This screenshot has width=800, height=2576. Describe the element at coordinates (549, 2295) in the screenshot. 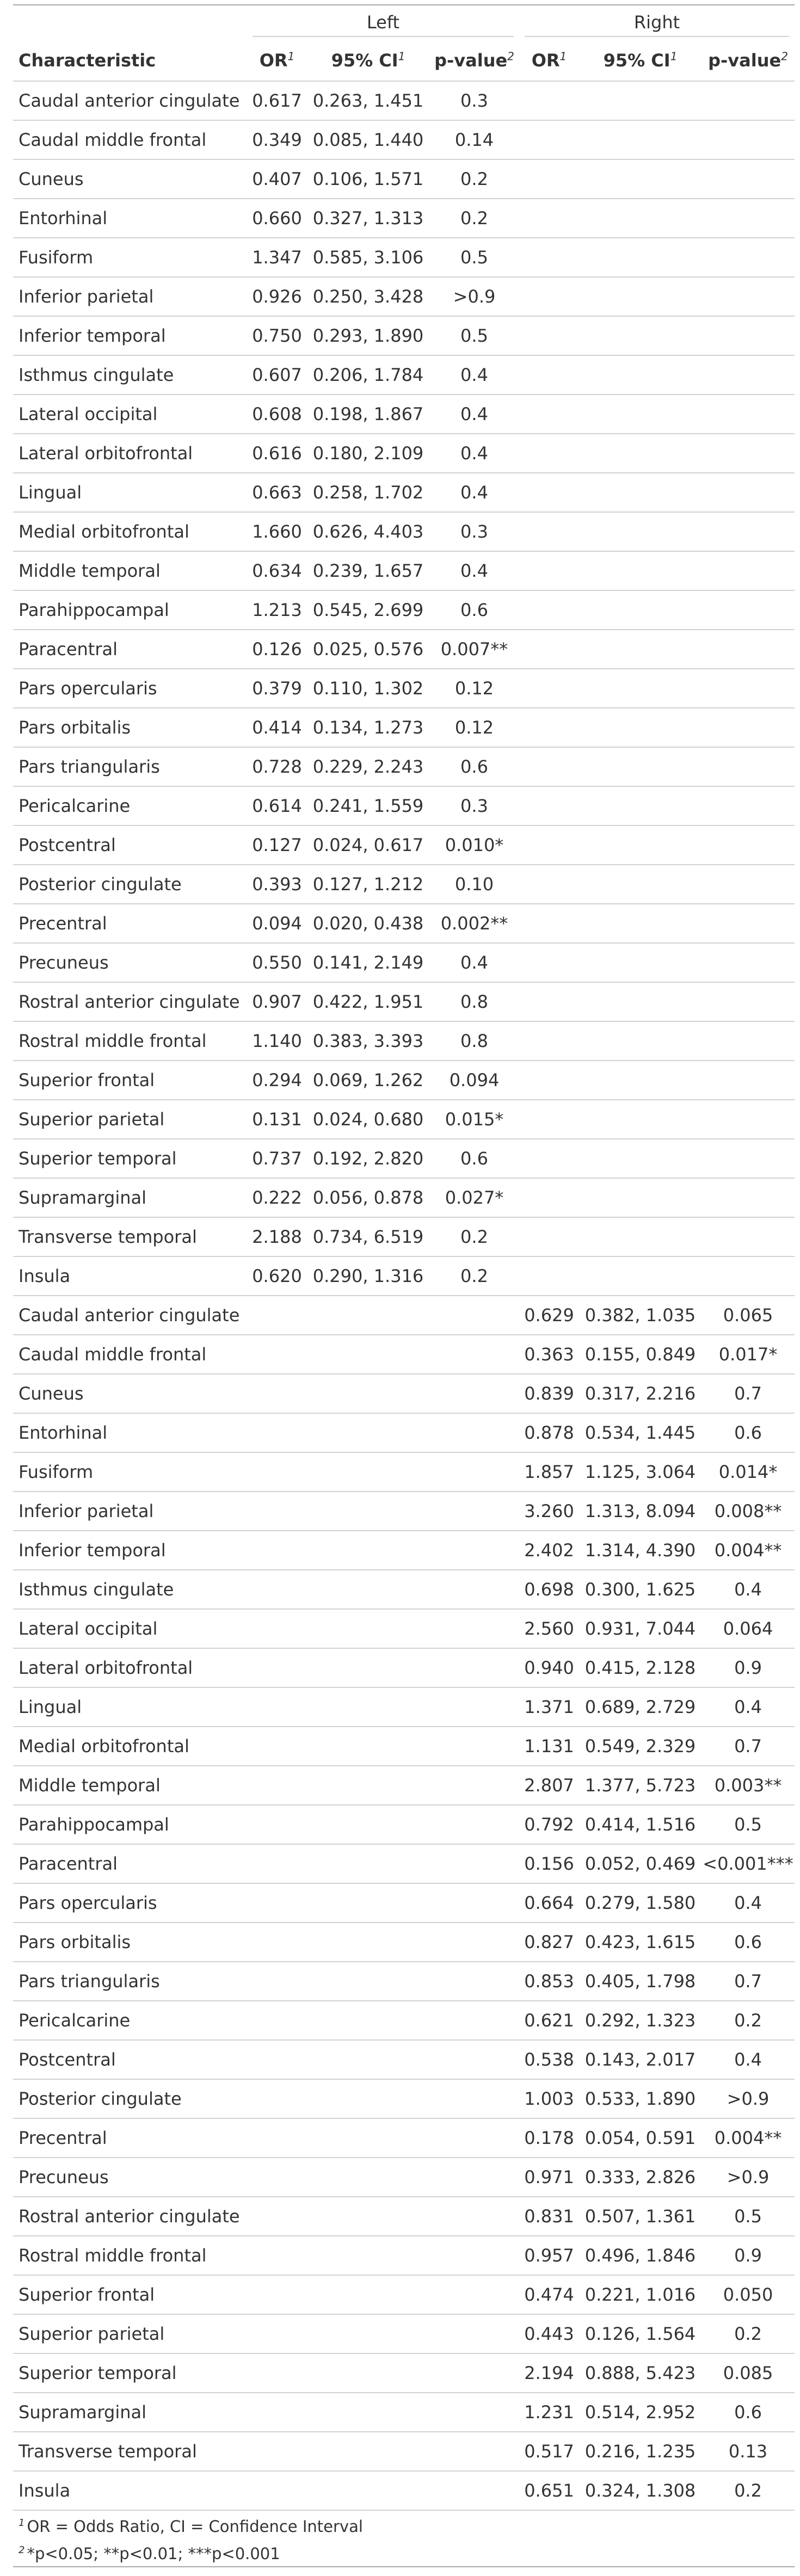

I see `right-or-cell: 0.474` at that location.